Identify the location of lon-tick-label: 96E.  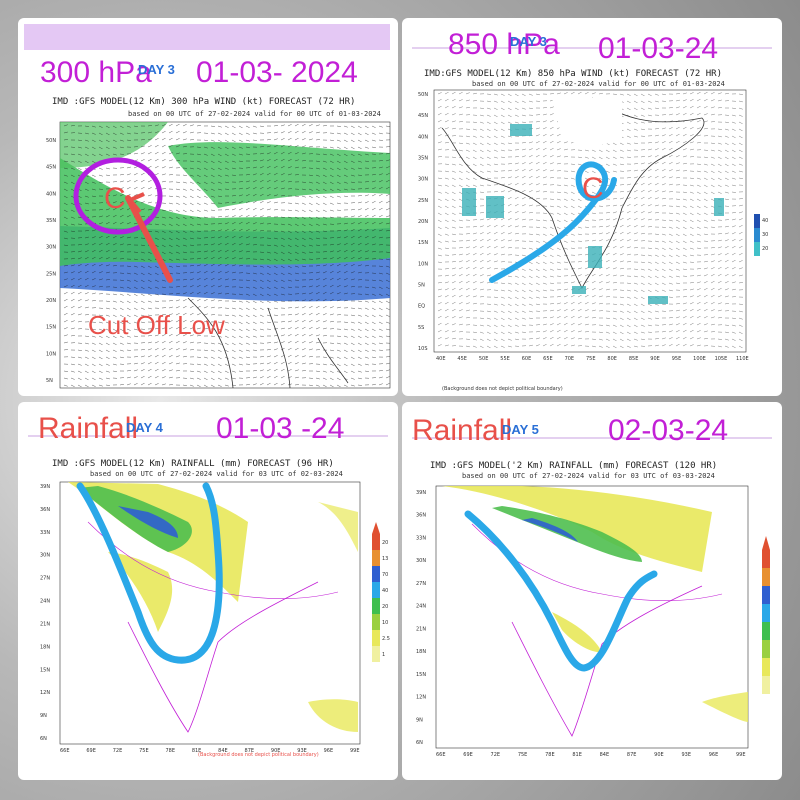
(714, 755).